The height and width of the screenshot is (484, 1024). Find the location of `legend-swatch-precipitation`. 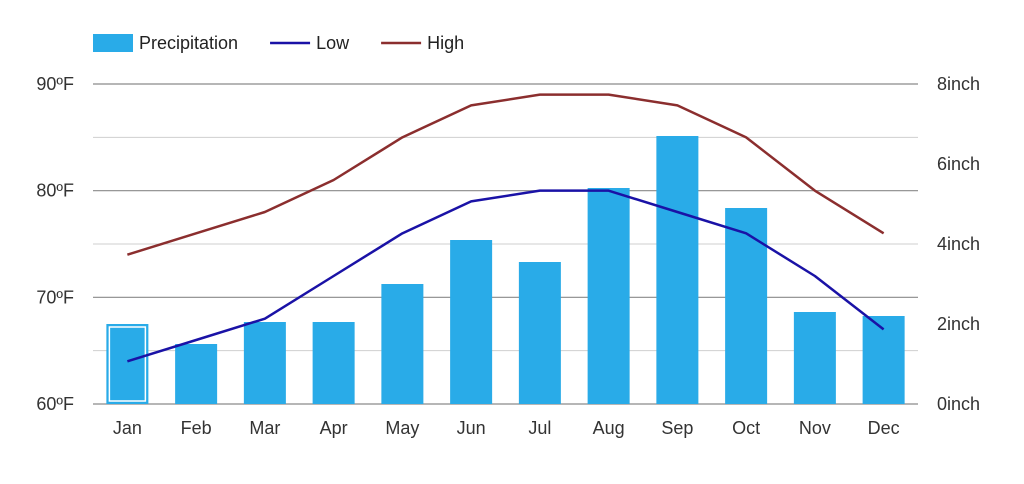

legend-swatch-precipitation is located at coordinates (113, 43).